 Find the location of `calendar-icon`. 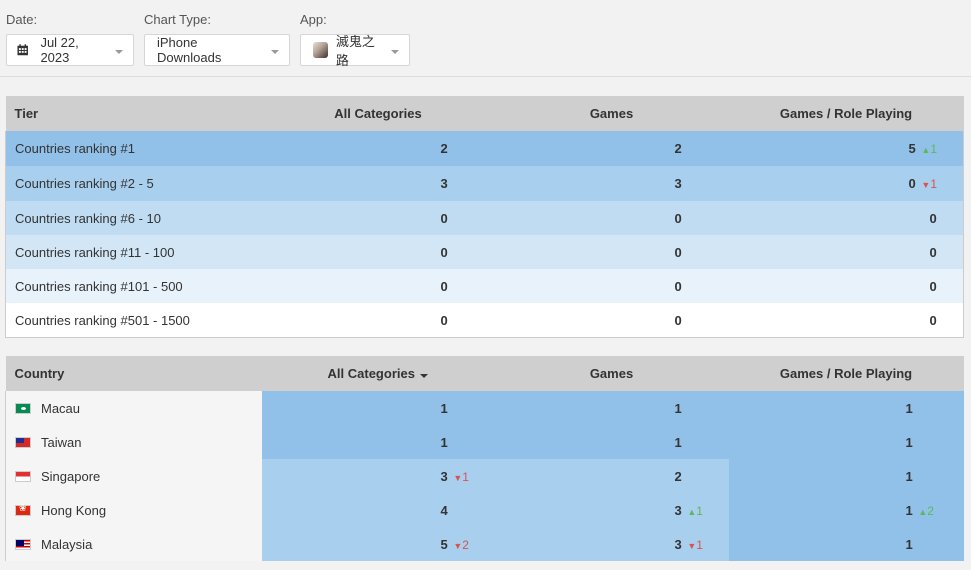

calendar-icon is located at coordinates (22, 50).